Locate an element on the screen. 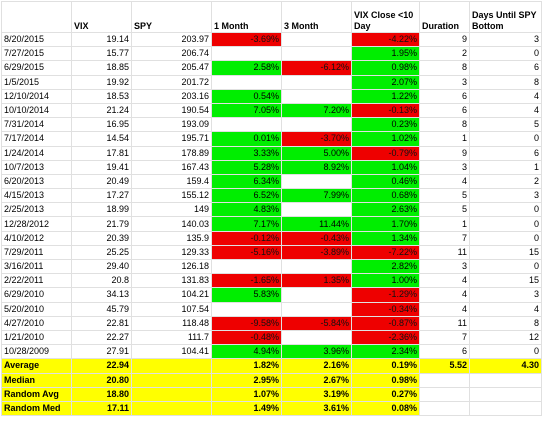  cell-spy: 201.72 is located at coordinates (171, 82).